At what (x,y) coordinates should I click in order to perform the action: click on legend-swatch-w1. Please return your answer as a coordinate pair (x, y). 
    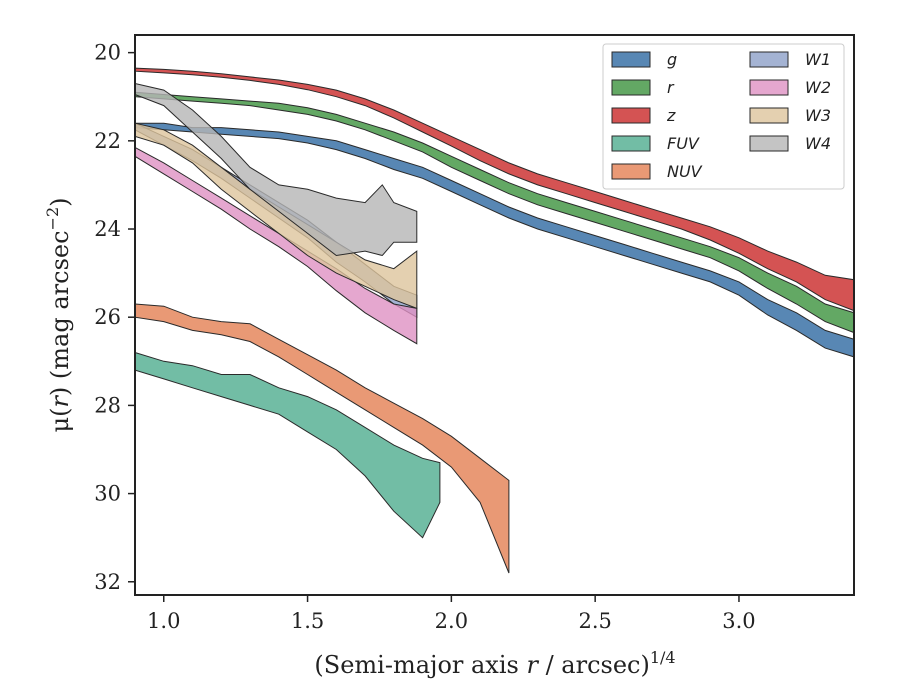
    Looking at the image, I should click on (769, 59).